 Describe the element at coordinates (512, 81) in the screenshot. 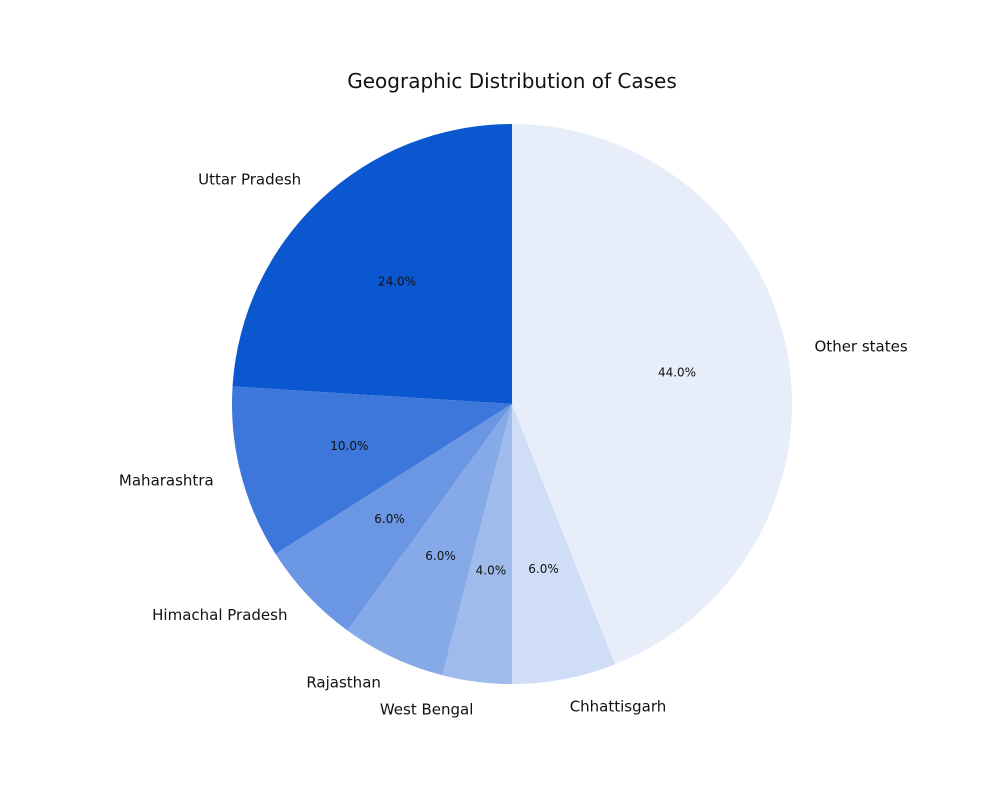

I see `chart-title: Geographic Distribution of Cases` at that location.